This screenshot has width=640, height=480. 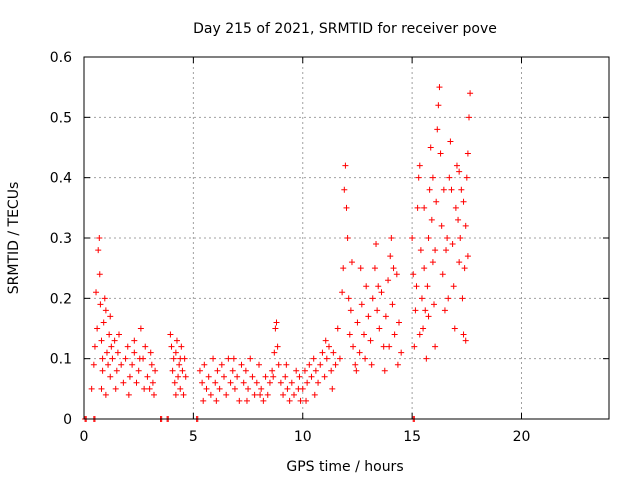 What do you see at coordinates (522, 437) in the screenshot?
I see `x-tick-label: 20` at bounding box center [522, 437].